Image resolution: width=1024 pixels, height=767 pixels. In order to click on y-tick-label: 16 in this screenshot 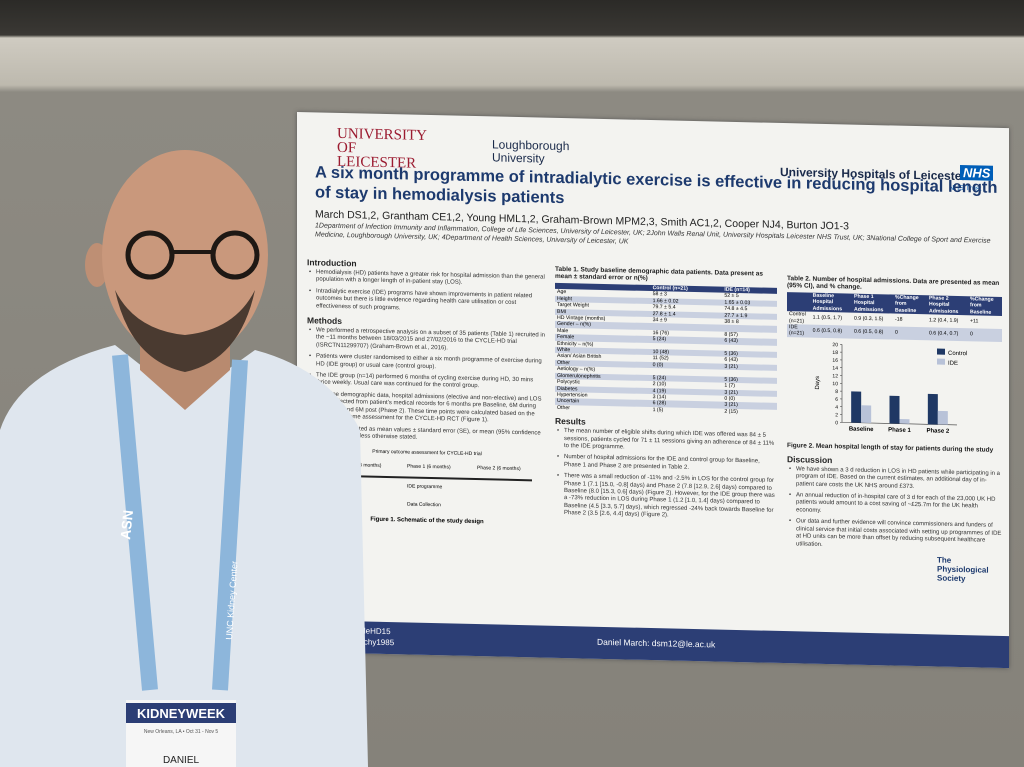, I will do `click(835, 361)`.